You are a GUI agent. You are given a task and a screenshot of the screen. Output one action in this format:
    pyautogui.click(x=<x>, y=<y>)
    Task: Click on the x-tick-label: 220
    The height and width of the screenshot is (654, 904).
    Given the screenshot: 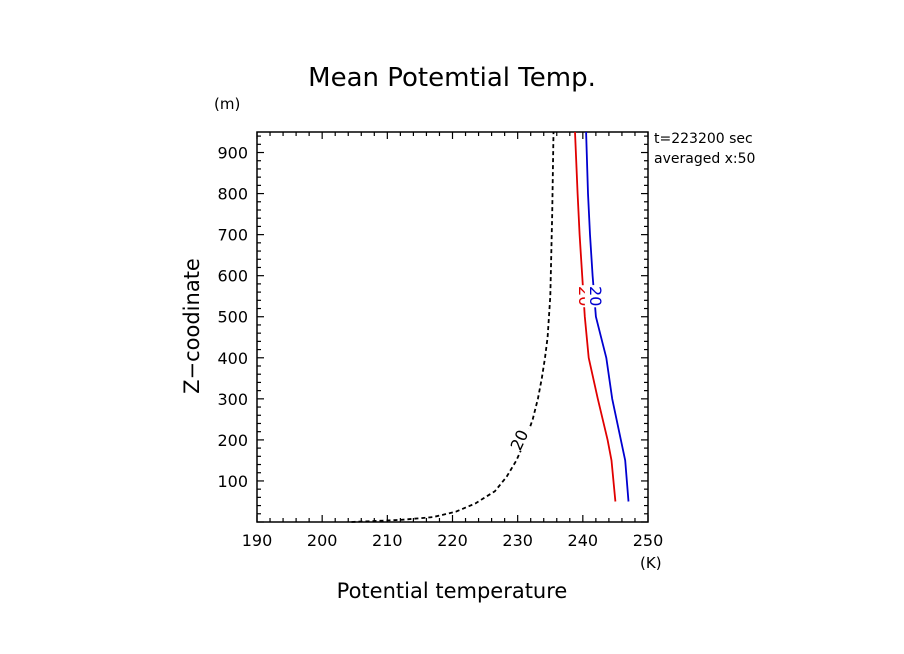 What is the action you would take?
    pyautogui.click(x=452, y=540)
    